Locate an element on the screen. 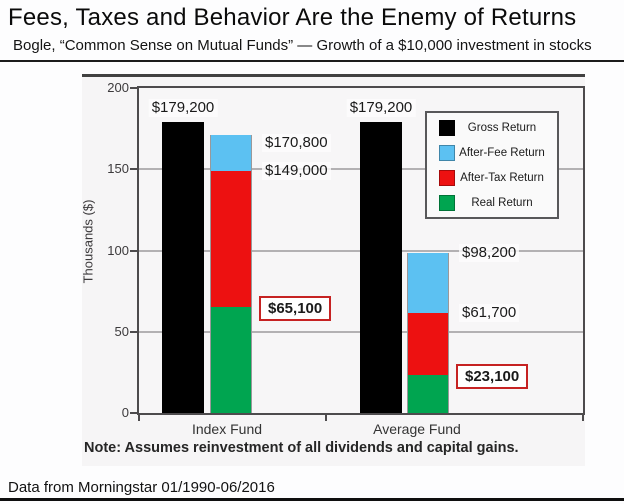  x-category-label-average-fund: Average Fund is located at coordinates (417, 429).